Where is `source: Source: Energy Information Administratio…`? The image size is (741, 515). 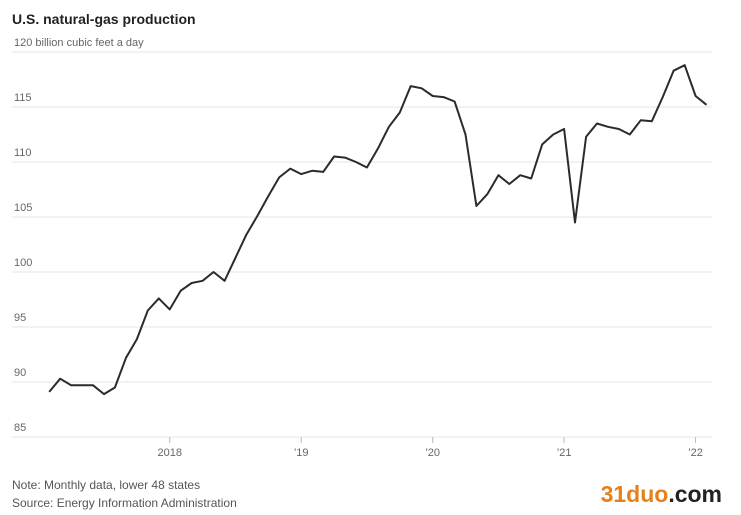
source: Source: Energy Information Administratio… is located at coordinates (124, 503).